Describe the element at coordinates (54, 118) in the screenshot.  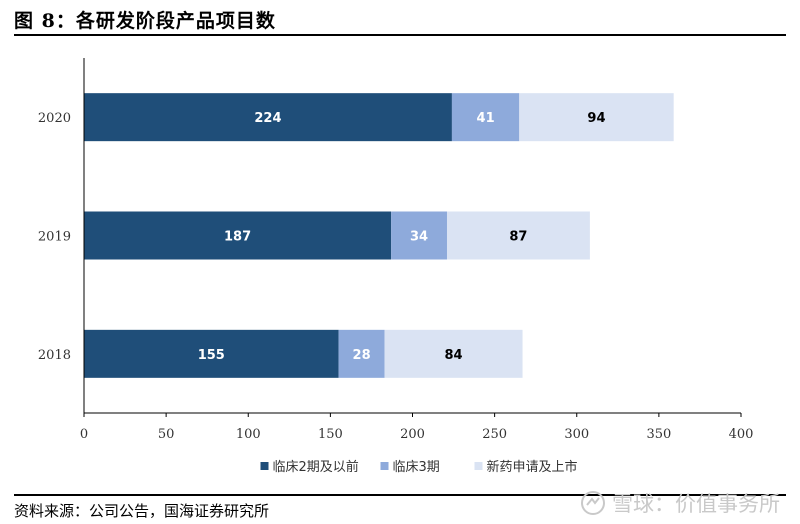
I see `category-label-2020: 2020` at that location.